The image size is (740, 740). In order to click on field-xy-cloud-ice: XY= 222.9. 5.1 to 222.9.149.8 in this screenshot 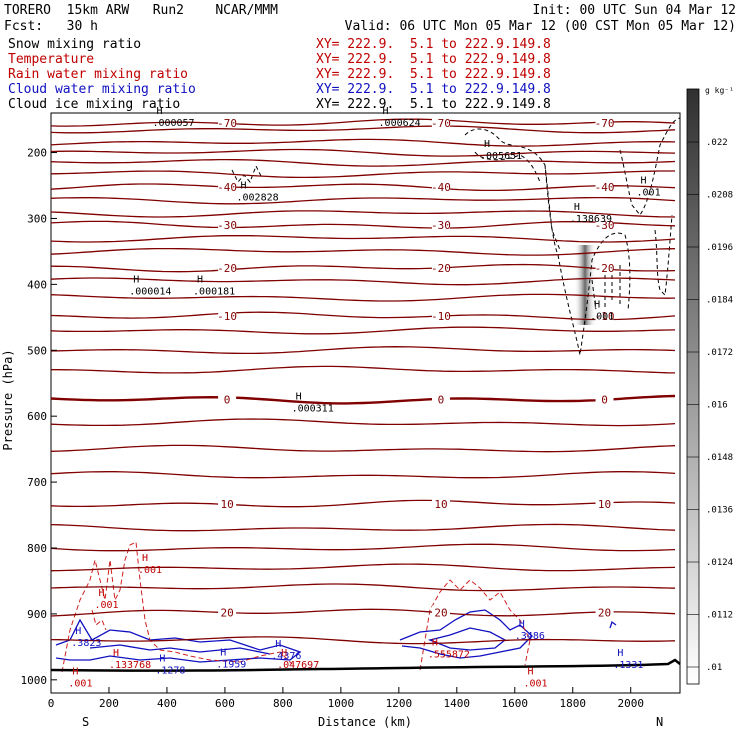, I will do `click(433, 104)`.